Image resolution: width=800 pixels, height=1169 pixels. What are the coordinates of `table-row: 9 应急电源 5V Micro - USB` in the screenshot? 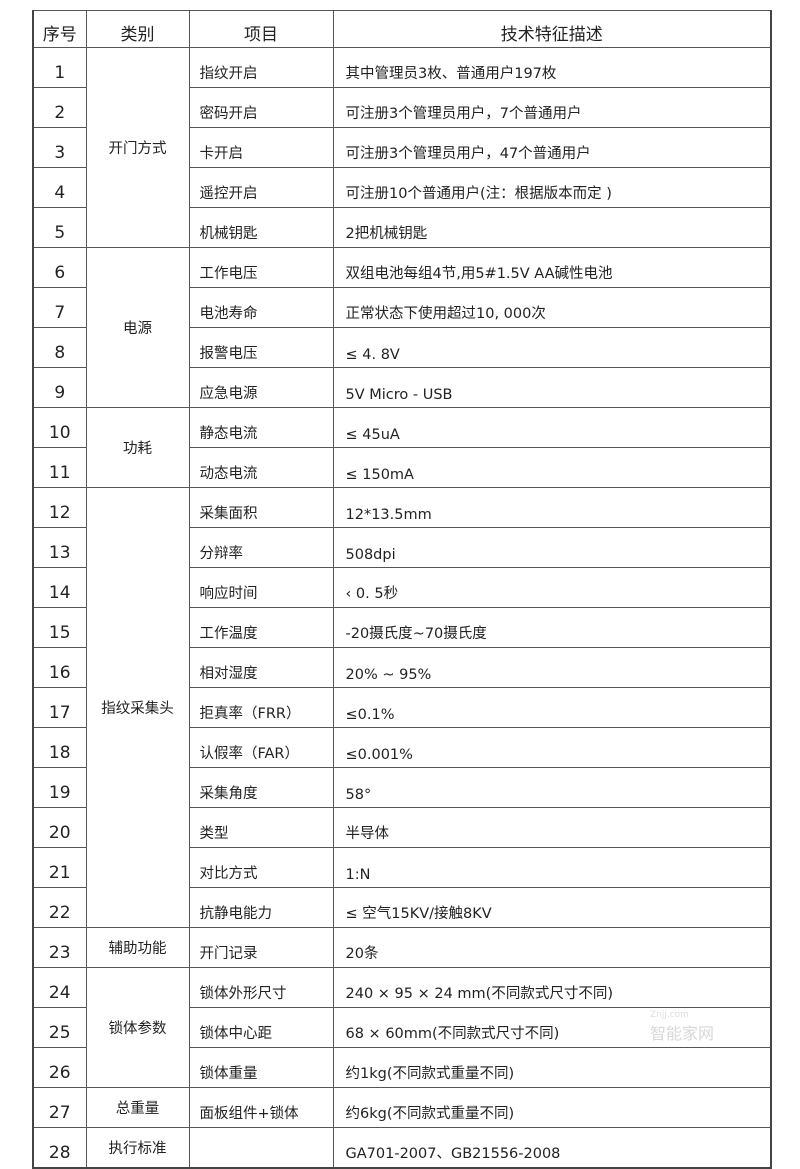 It's located at (402, 387).